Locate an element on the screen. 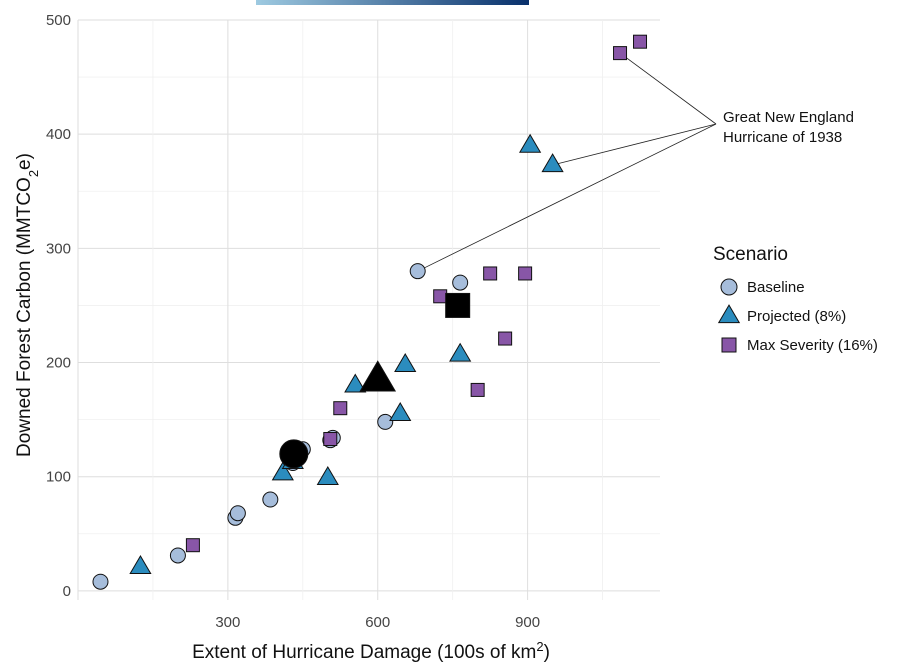 The width and height of the screenshot is (897, 663). legend-key-circle is located at coordinates (729, 287).